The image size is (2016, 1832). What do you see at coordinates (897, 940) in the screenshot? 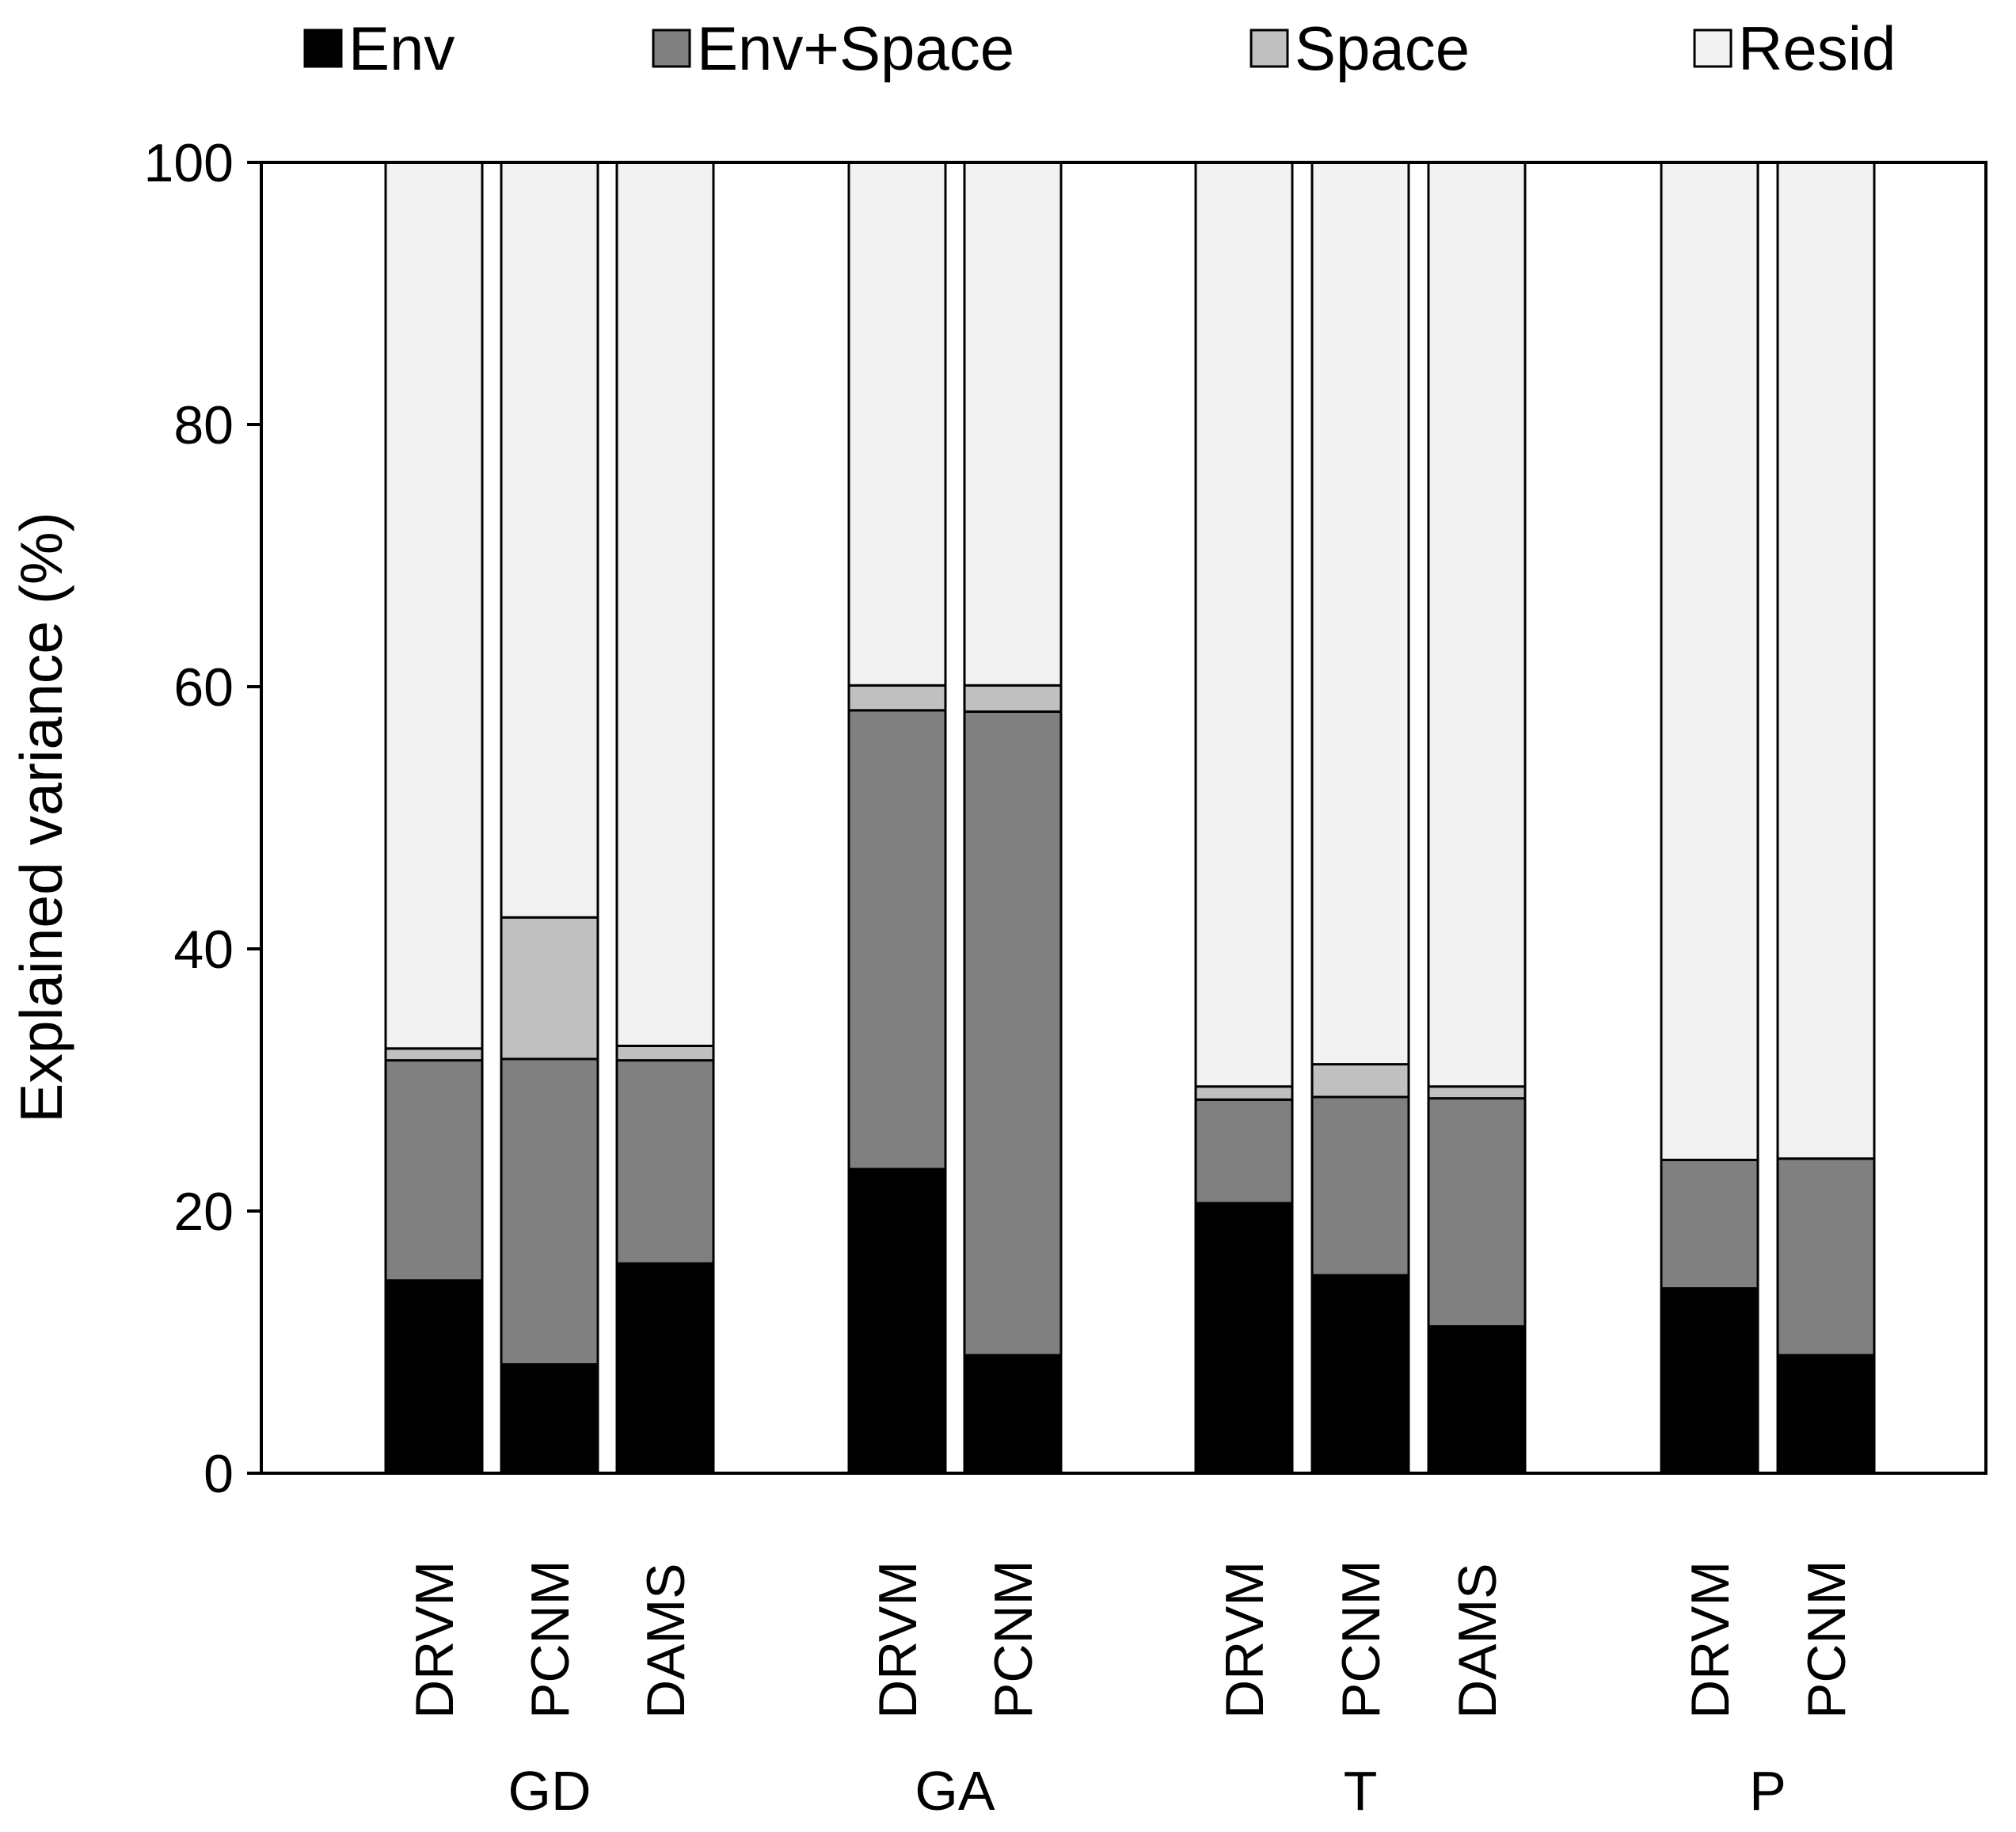
I see `bar-ga-drvm-env-space` at bounding box center [897, 940].